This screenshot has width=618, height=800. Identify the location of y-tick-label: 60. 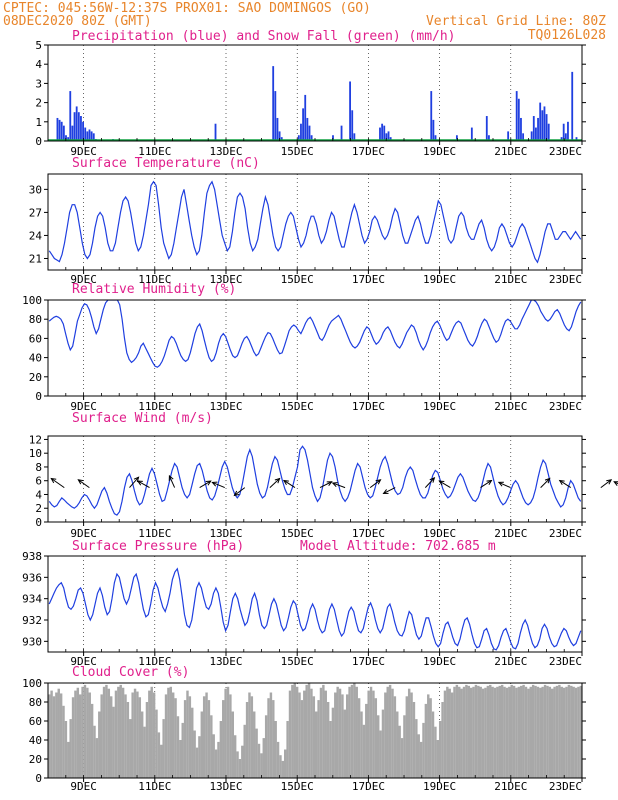
(35, 338).